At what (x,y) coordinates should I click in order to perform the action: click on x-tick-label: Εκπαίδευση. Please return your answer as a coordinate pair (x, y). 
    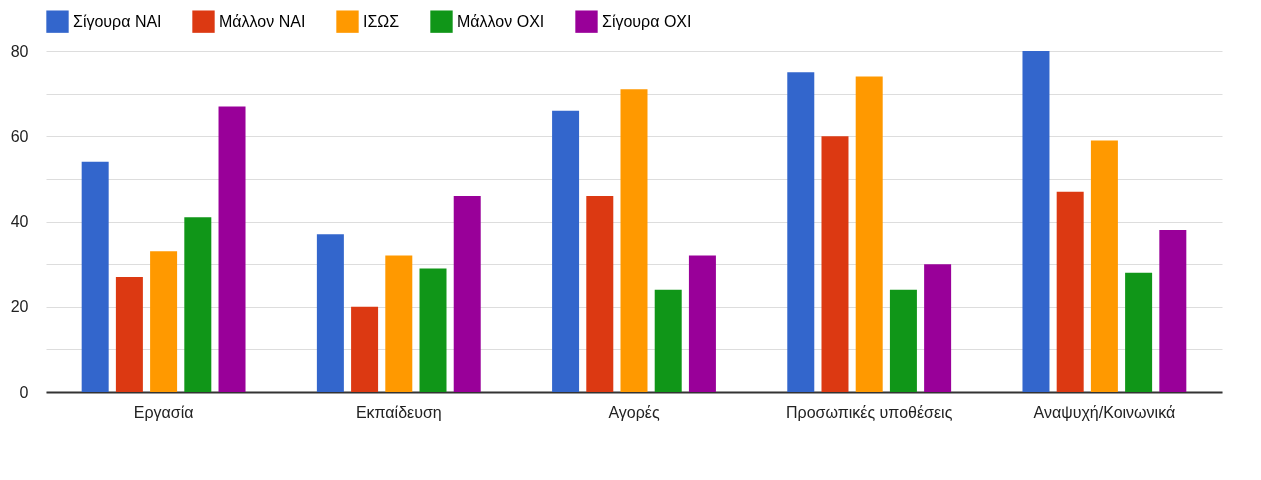
    Looking at the image, I should click on (398, 412).